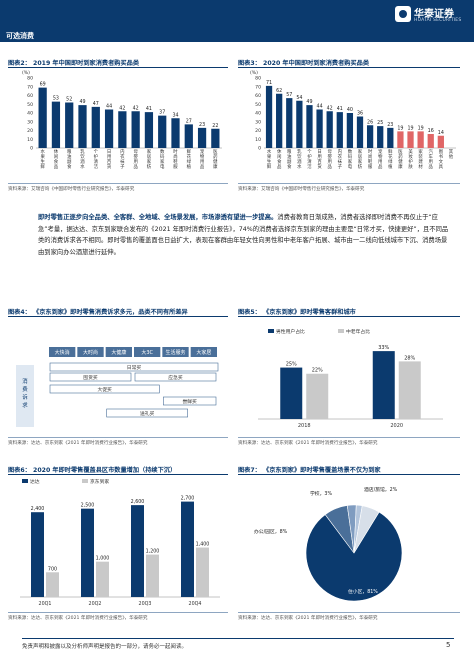 The image size is (474, 670). What do you see at coordinates (409, 358) in the screenshot?
I see `bar-value-label: 28%` at bounding box center [409, 358].